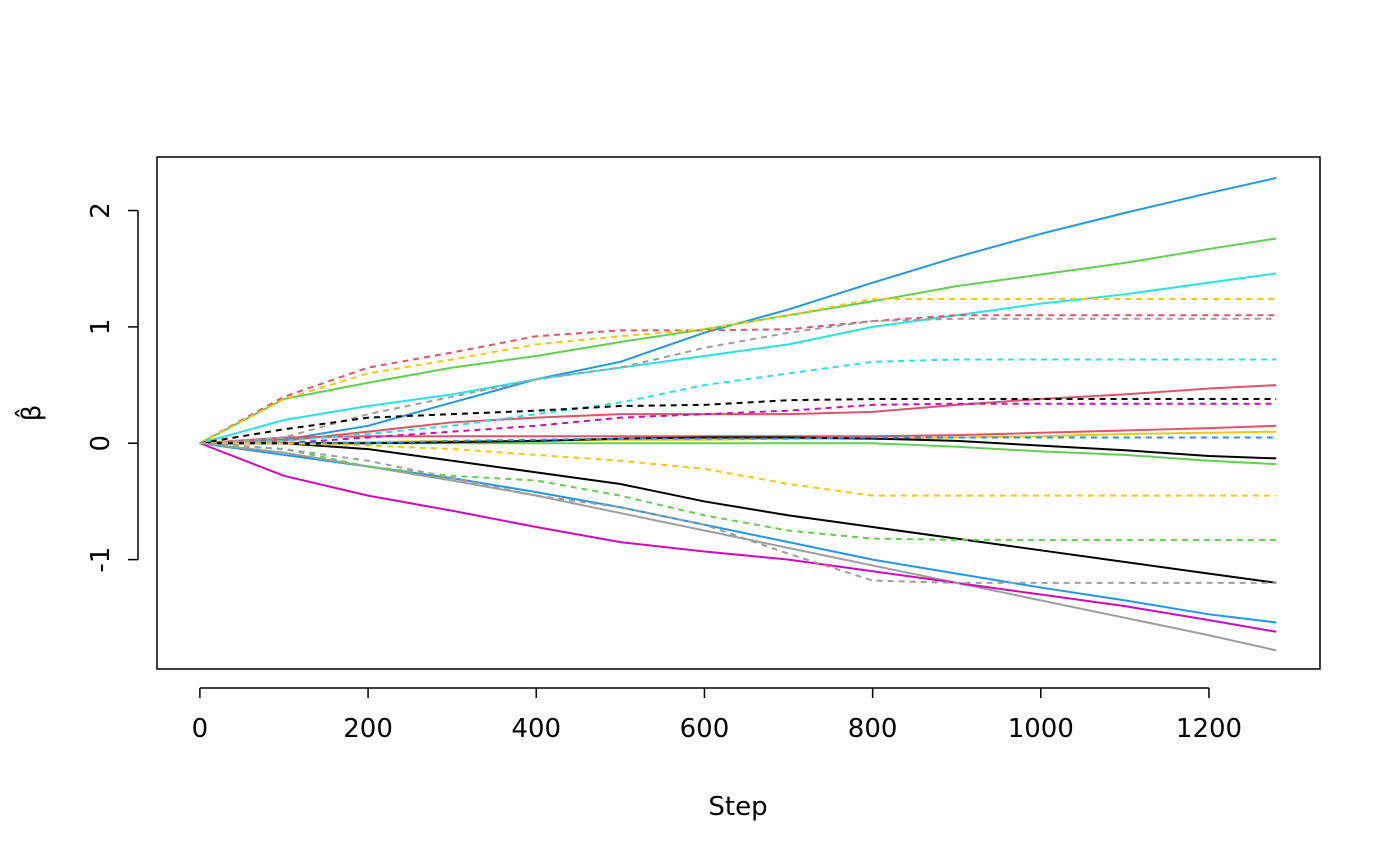 The width and height of the screenshot is (1400, 866). Describe the element at coordinates (1209, 729) in the screenshot. I see `x-tick-label: 1200` at that location.